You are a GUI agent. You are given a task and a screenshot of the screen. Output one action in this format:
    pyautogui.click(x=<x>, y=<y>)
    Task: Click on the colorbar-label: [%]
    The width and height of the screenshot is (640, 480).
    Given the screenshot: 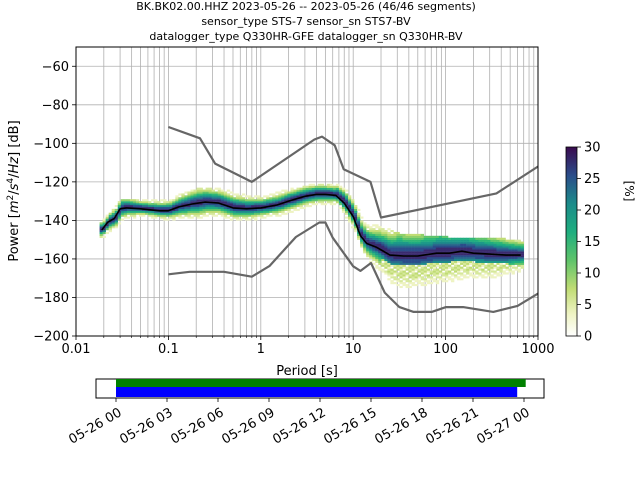 What is the action you would take?
    pyautogui.click(x=629, y=191)
    